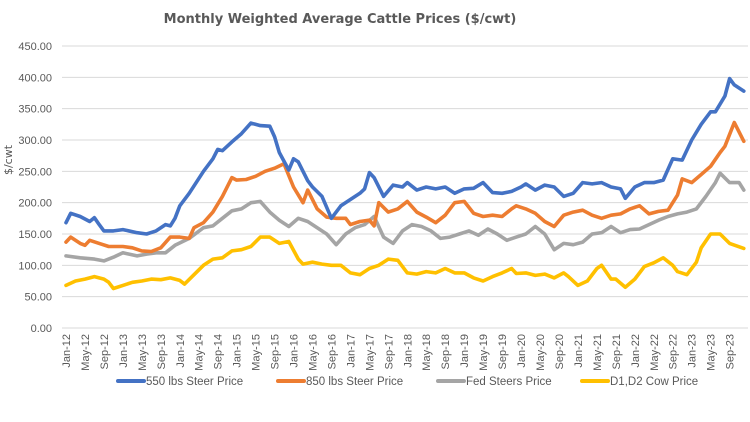  I want to click on x-tick-label: May-21, so click(598, 352).